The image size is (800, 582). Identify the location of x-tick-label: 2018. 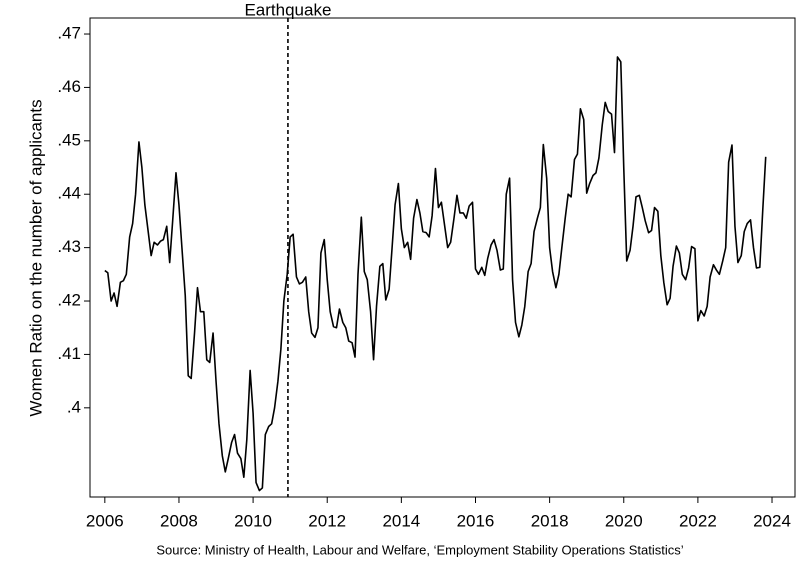
(550, 520).